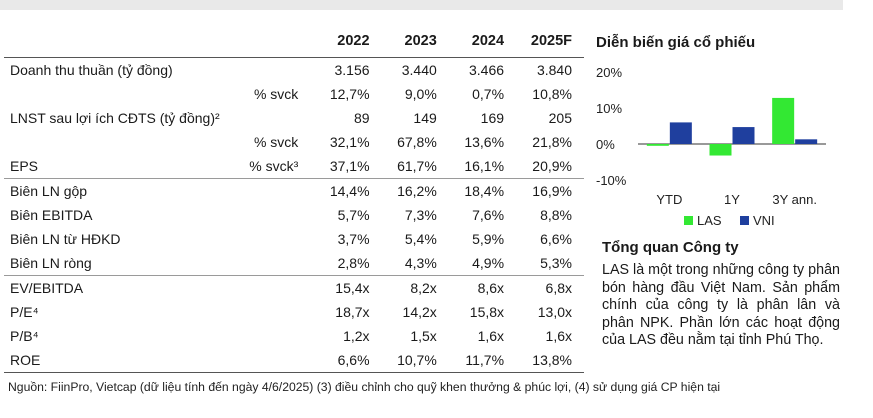  I want to click on table-cell: 1,2x, so click(356, 336).